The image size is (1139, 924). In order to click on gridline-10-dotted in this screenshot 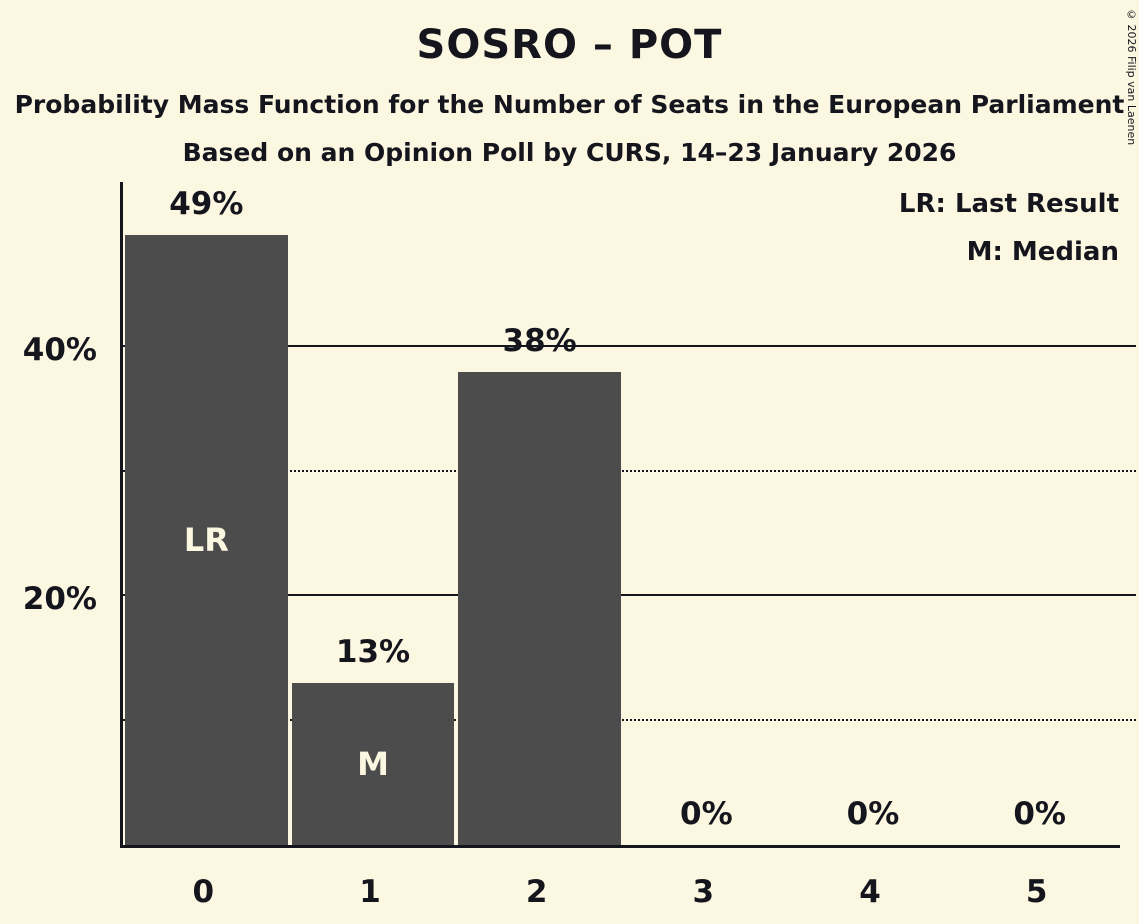, I will do `click(629, 719)`.